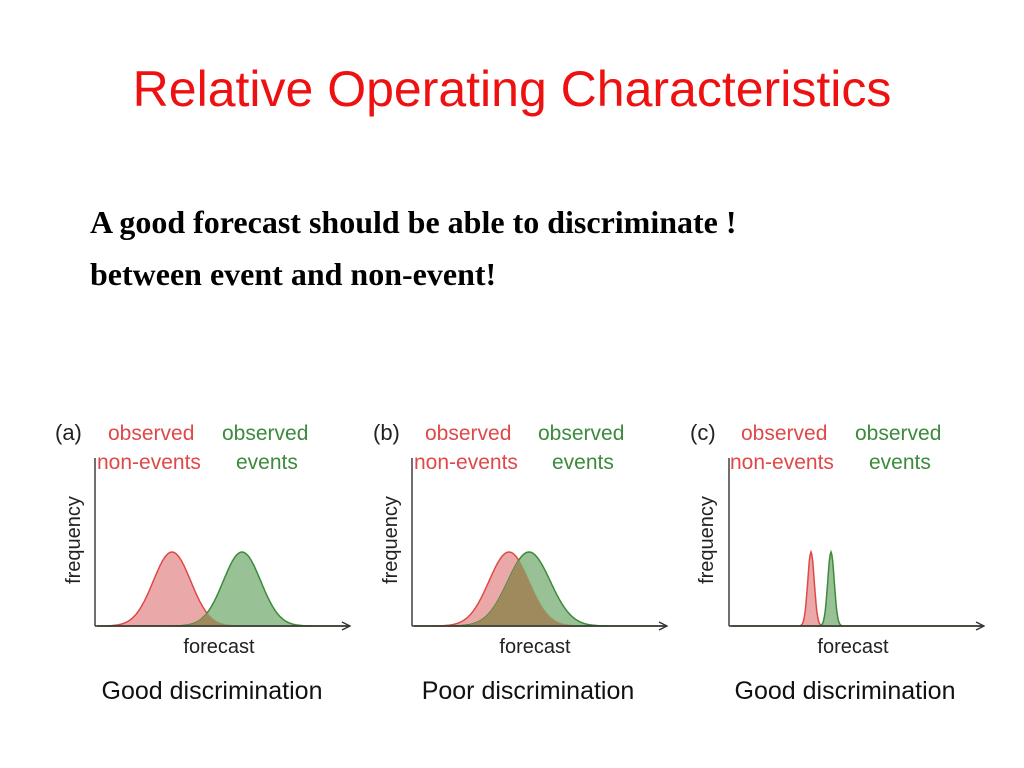 This screenshot has height=768, width=1024. Describe the element at coordinates (68, 432) in the screenshot. I see `panel-a-letter: (a)` at that location.